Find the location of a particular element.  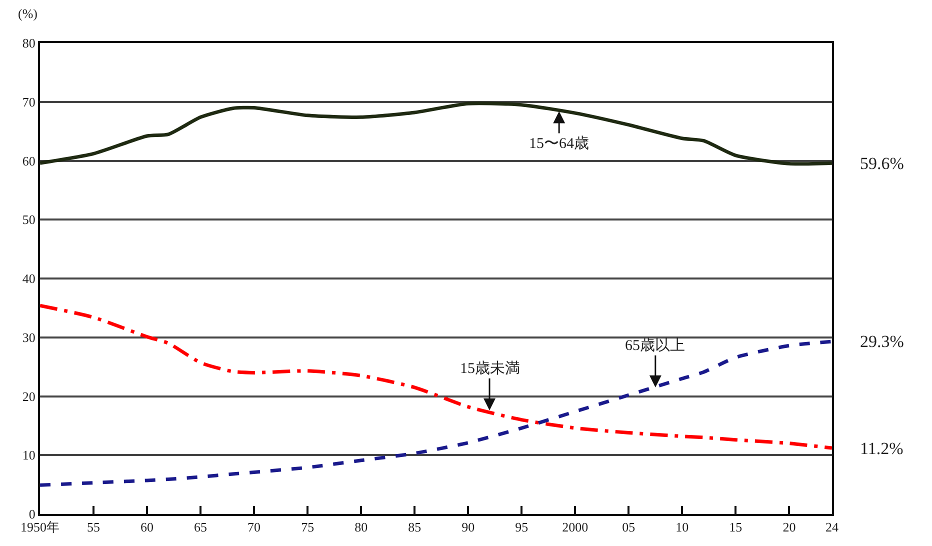

y-tick-label: 70 is located at coordinates (29, 102).